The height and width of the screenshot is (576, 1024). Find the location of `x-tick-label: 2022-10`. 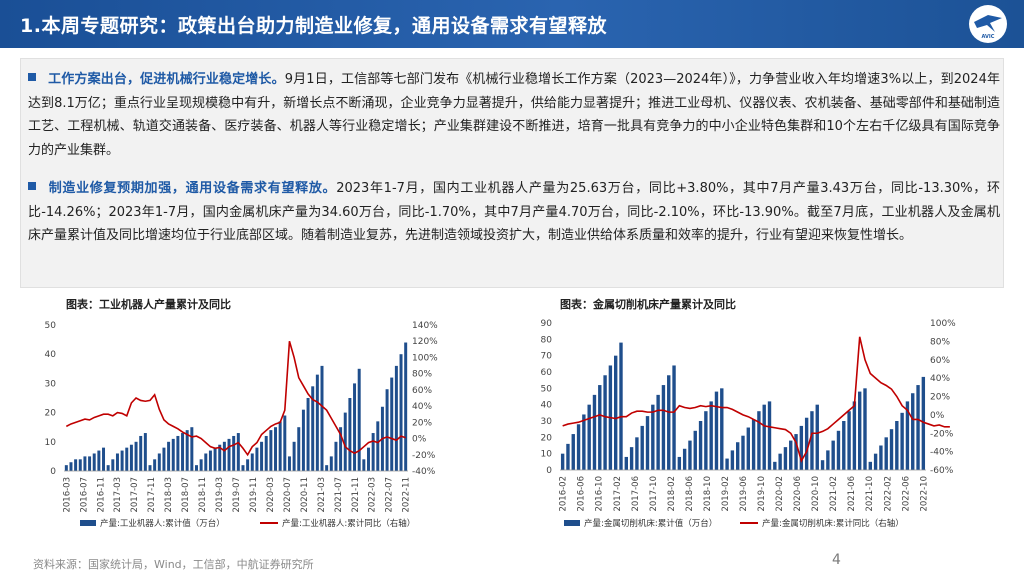

x-tick-label: 2022-10 is located at coordinates (924, 494).